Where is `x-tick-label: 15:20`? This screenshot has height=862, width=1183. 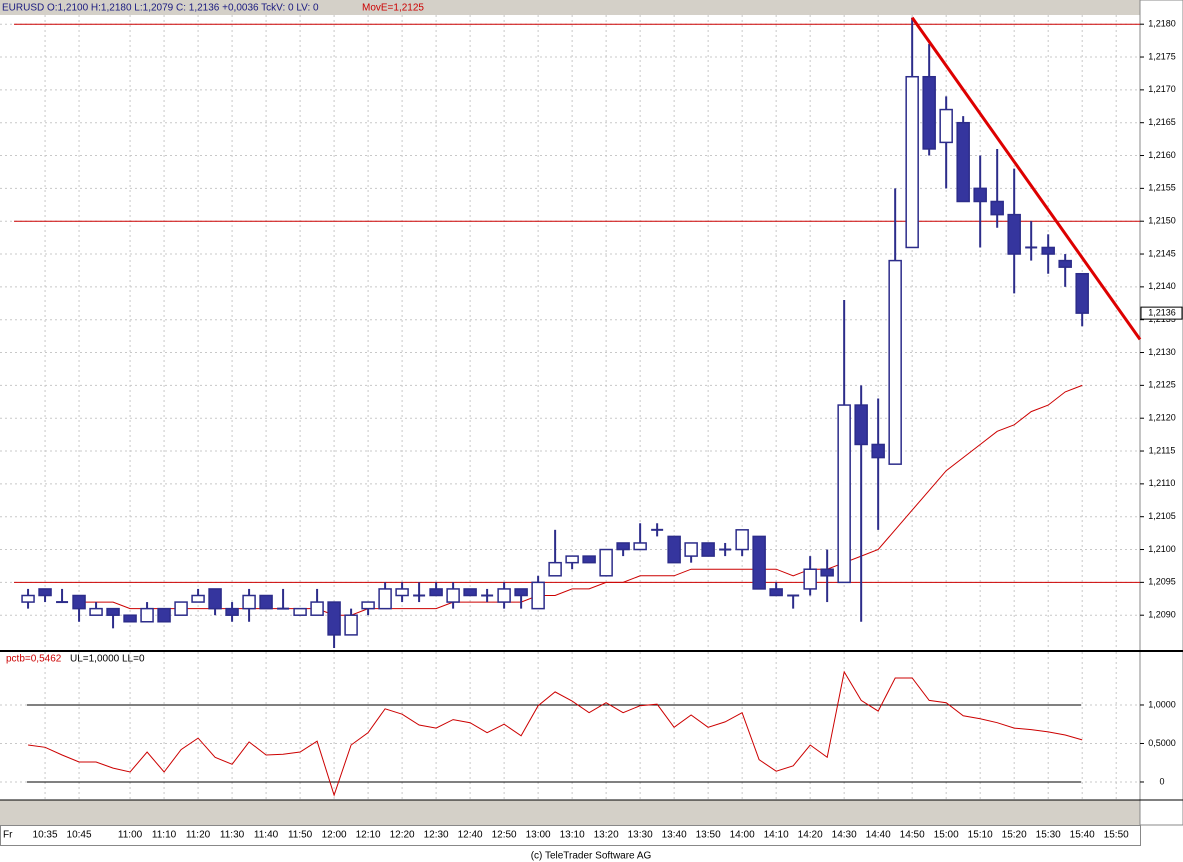
x-tick-label: 15:20 is located at coordinates (1014, 835).